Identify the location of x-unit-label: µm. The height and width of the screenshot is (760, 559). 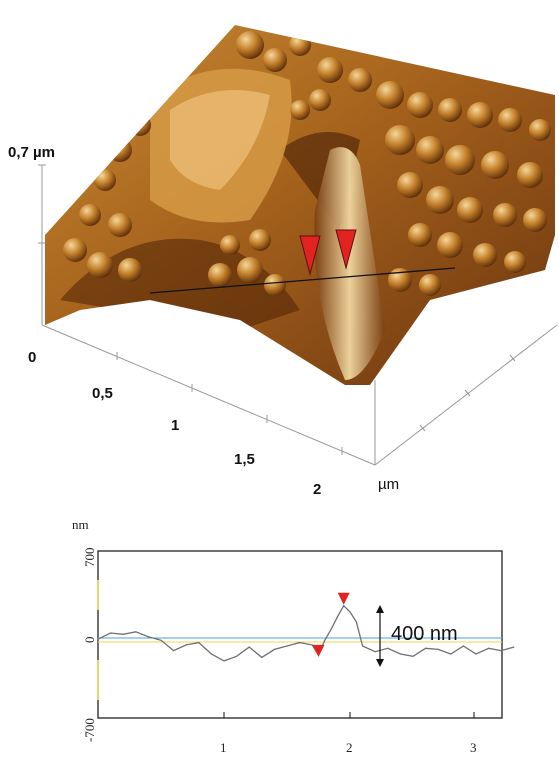
(388, 484).